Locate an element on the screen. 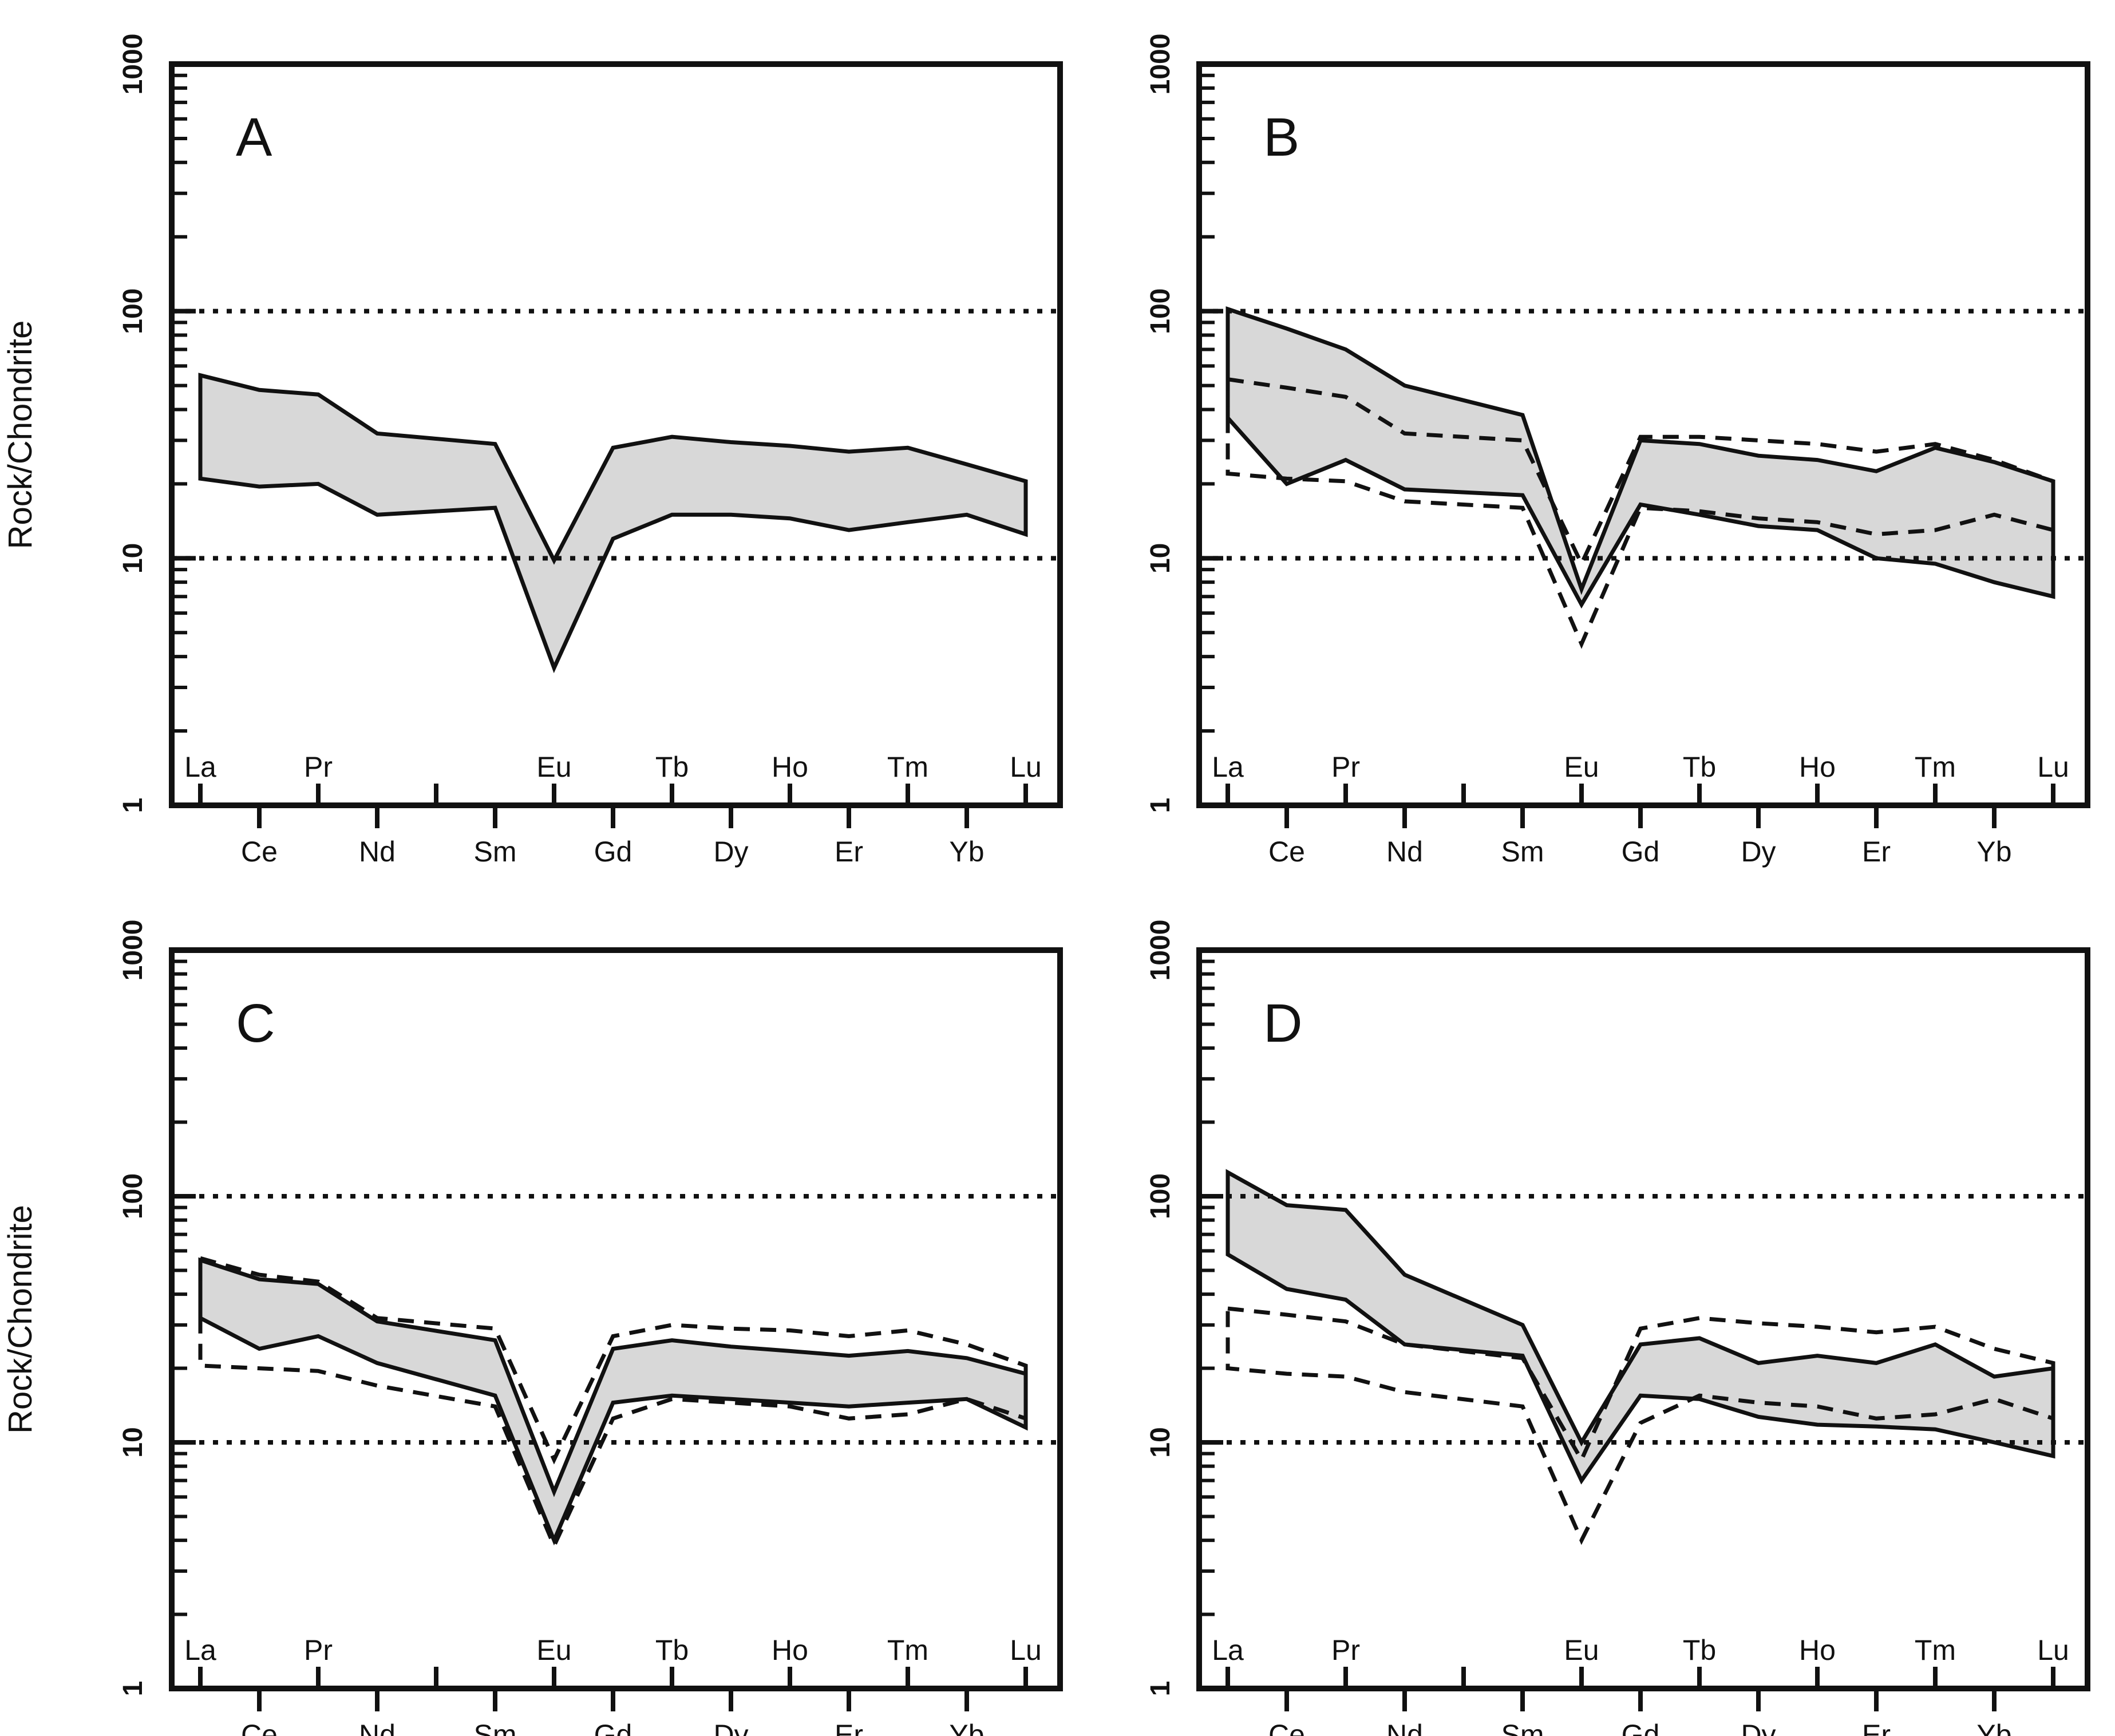  panel-letter-b: B is located at coordinates (1281, 137).